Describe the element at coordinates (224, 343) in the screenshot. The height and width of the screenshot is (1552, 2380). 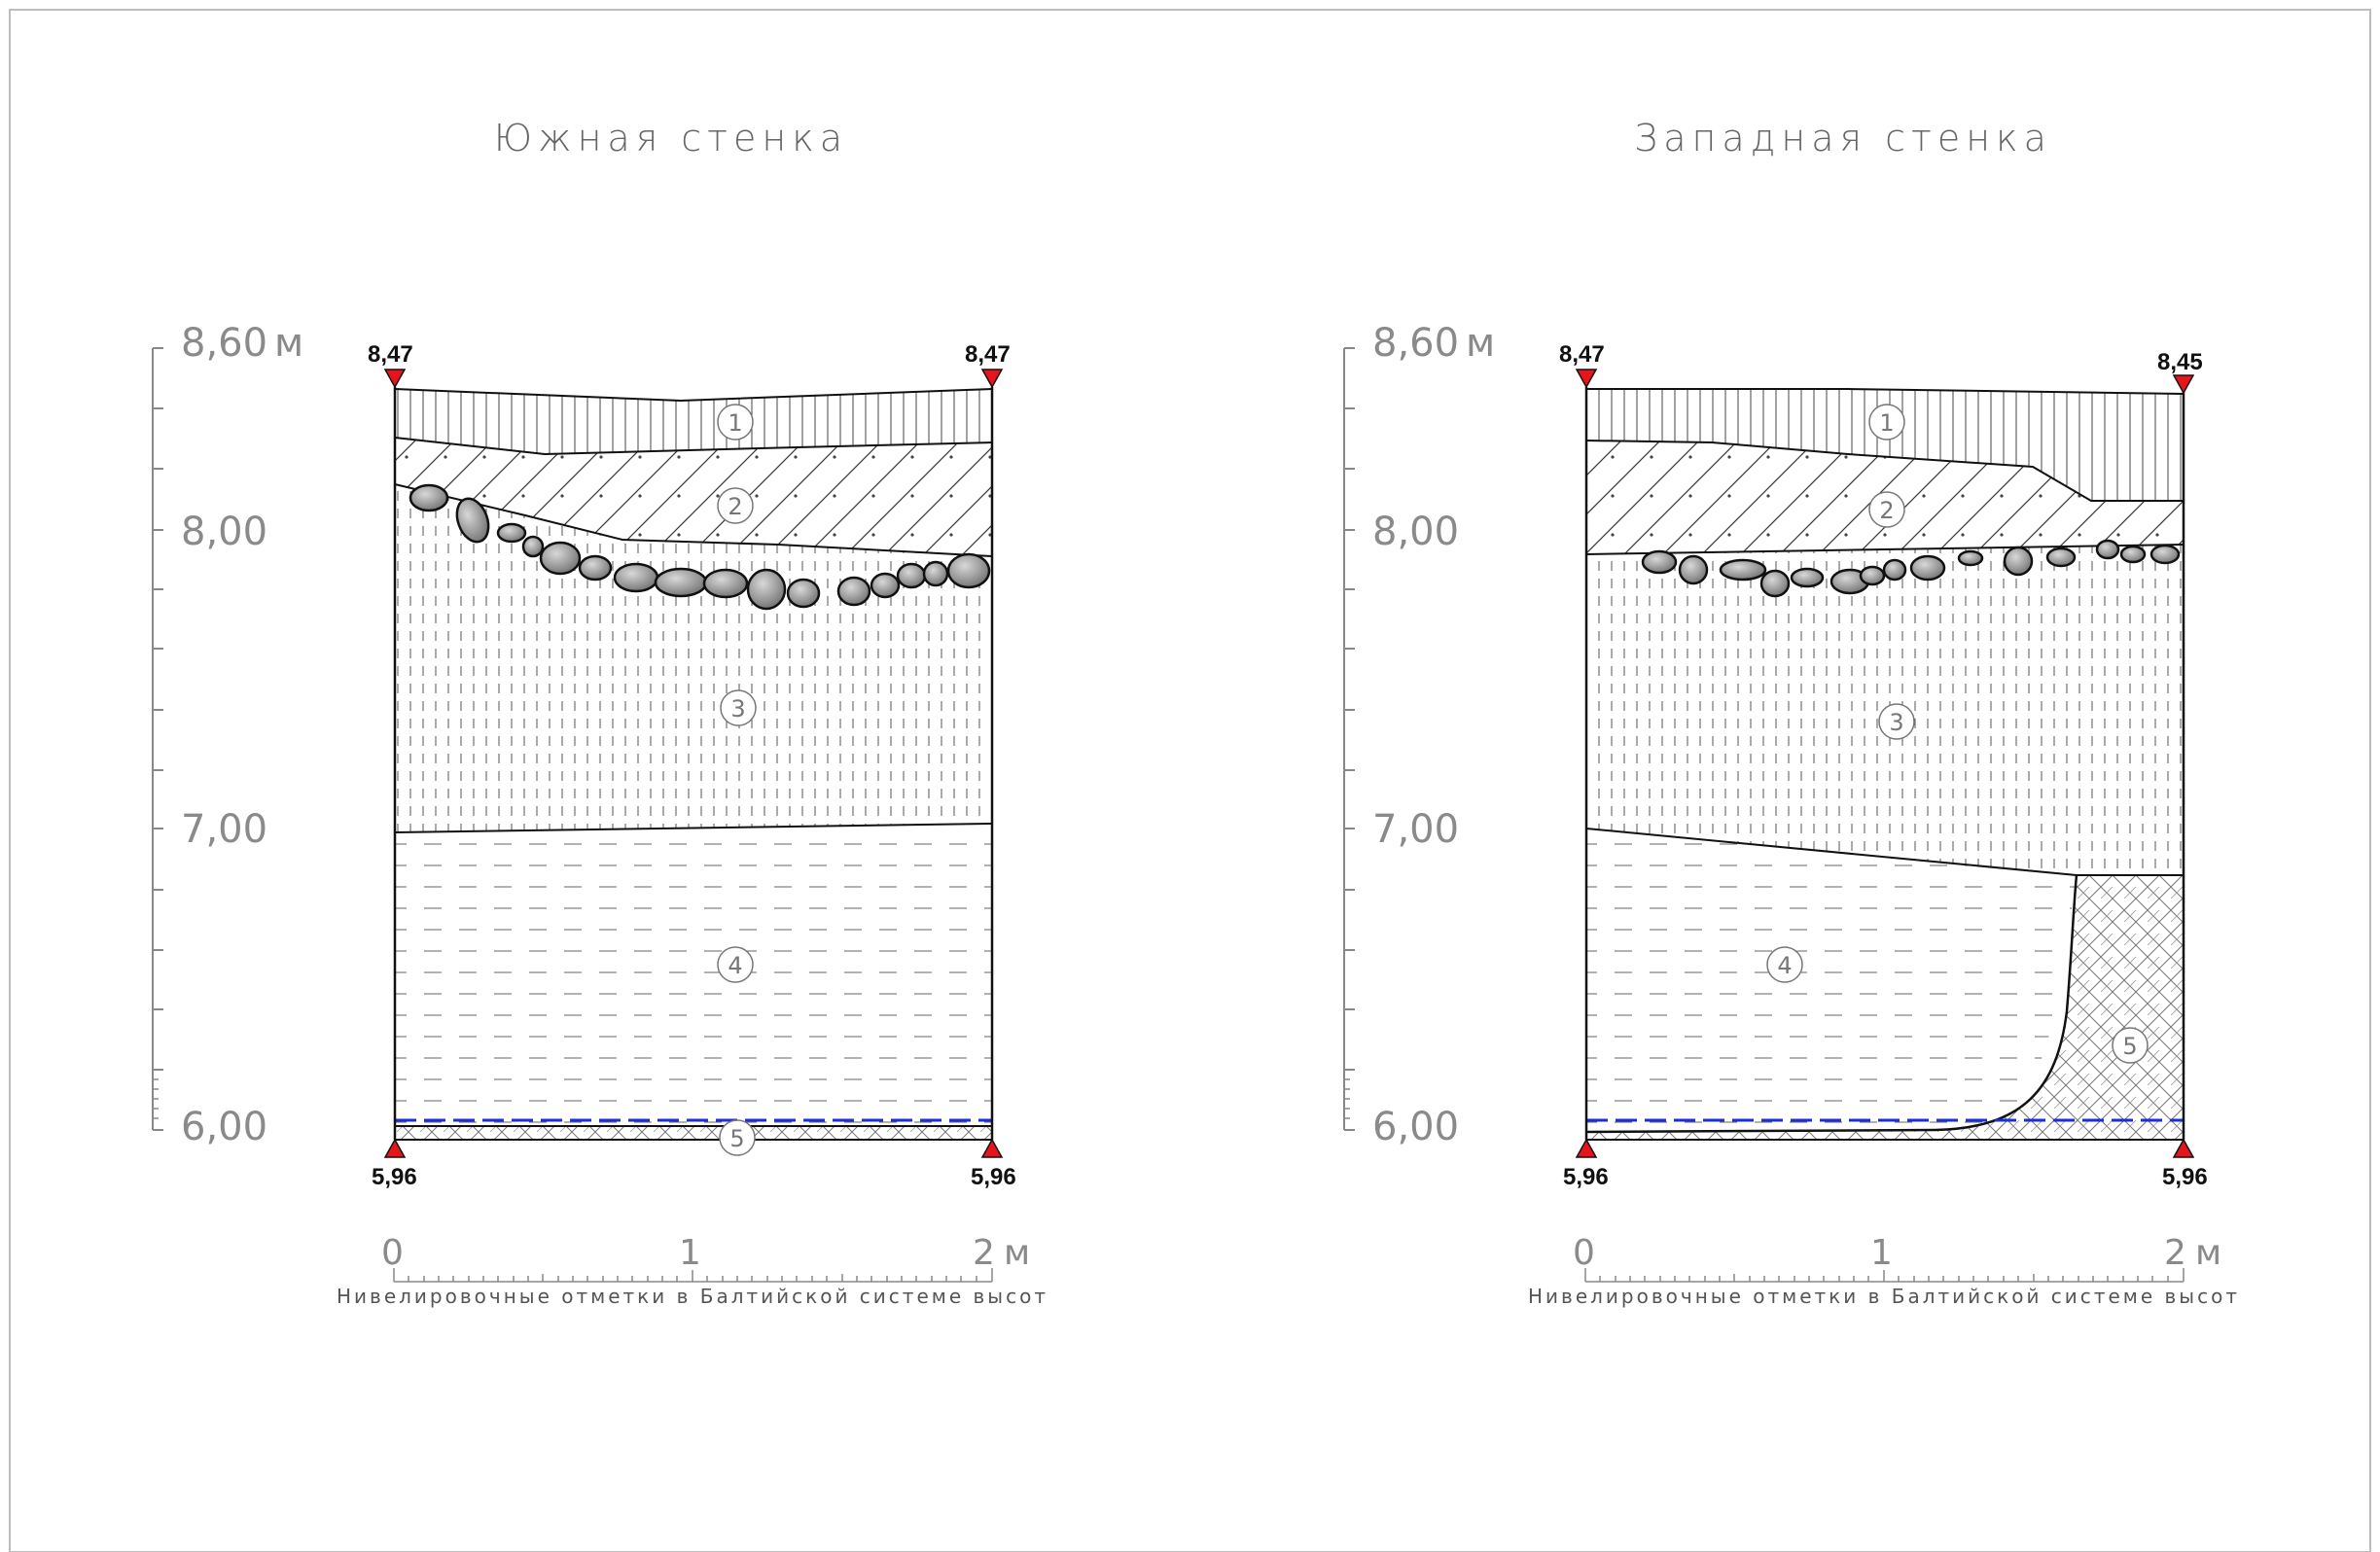
I see `south-elev-860: 8,60` at that location.